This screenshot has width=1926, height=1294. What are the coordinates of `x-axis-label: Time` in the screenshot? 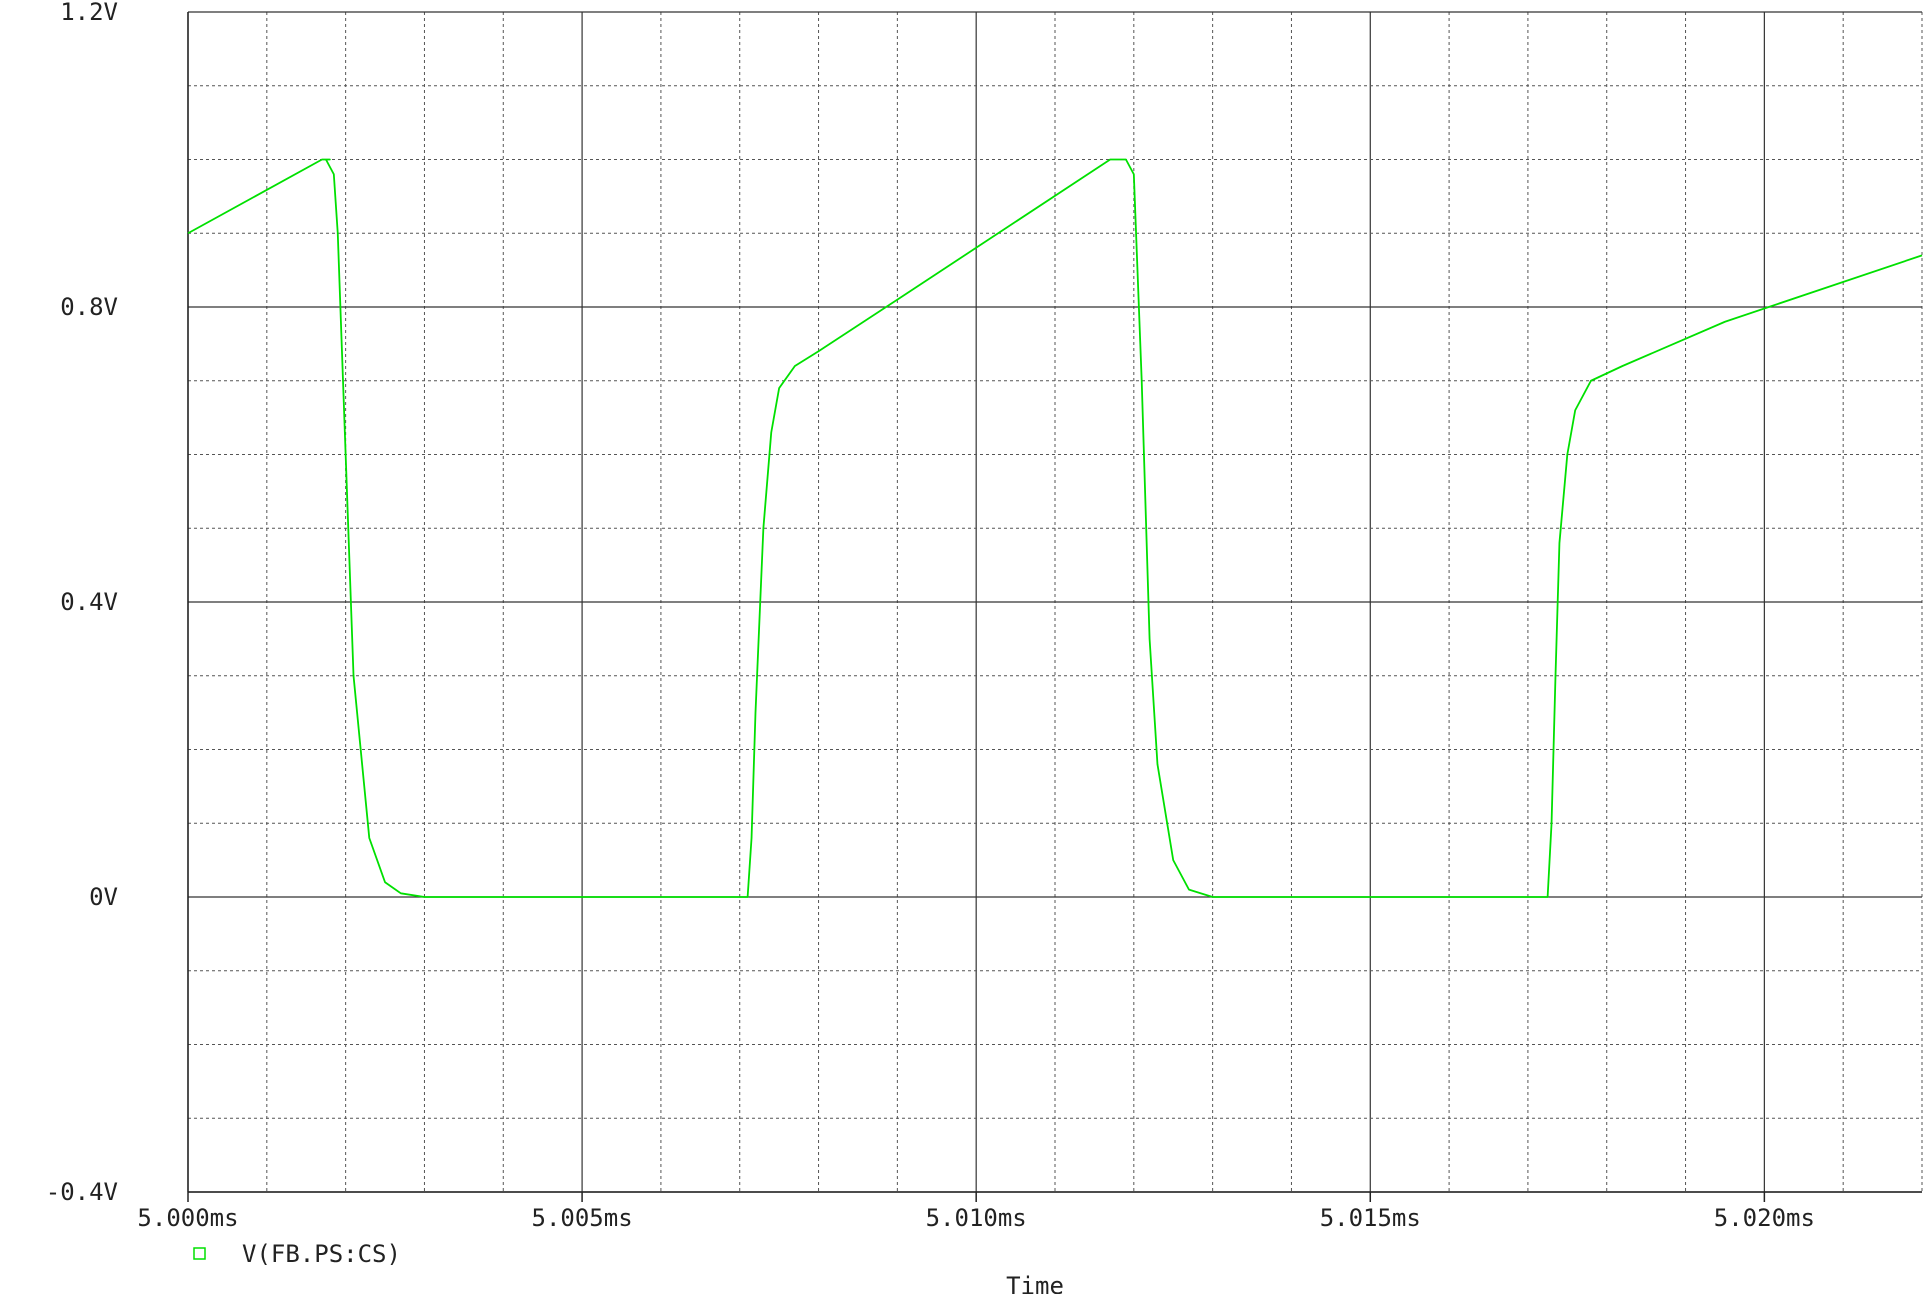 It's located at (1035, 1283).